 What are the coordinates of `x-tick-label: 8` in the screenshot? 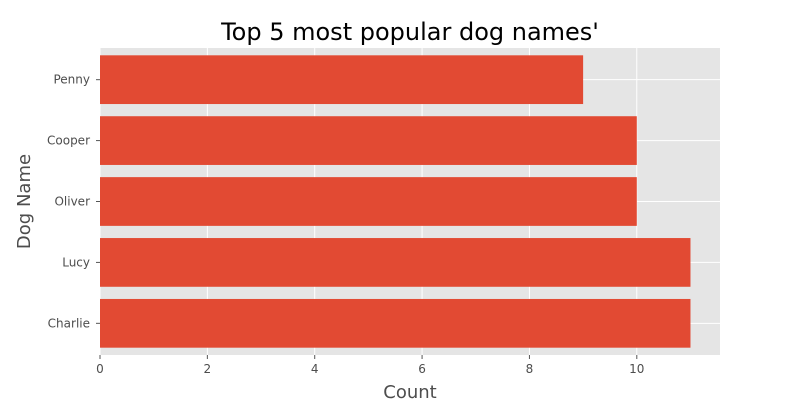 It's located at (530, 369).